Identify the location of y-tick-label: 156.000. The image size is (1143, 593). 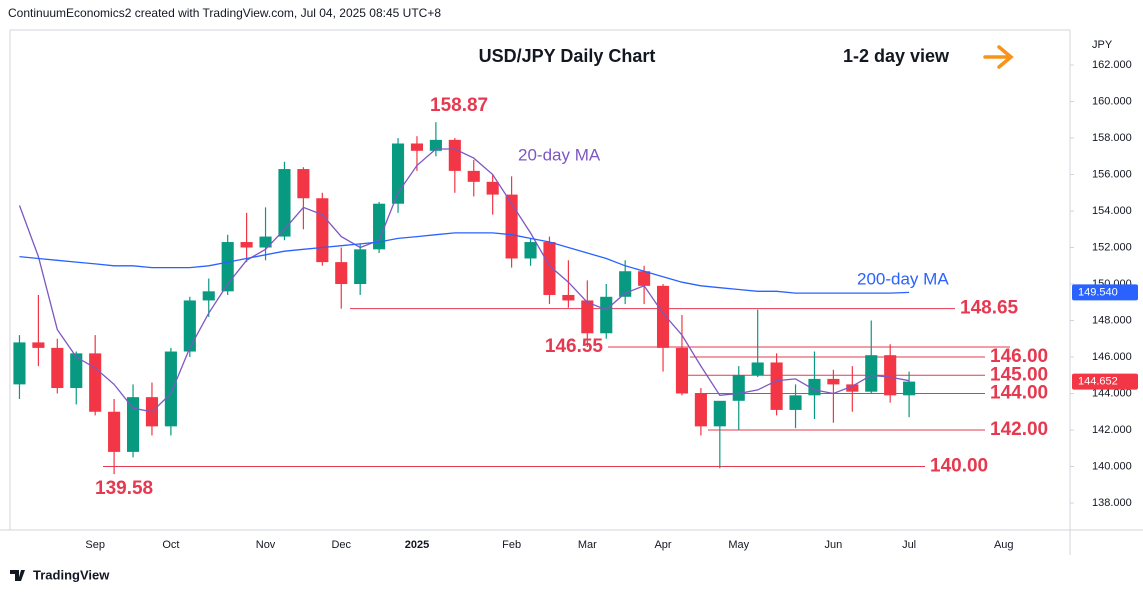
(1112, 174).